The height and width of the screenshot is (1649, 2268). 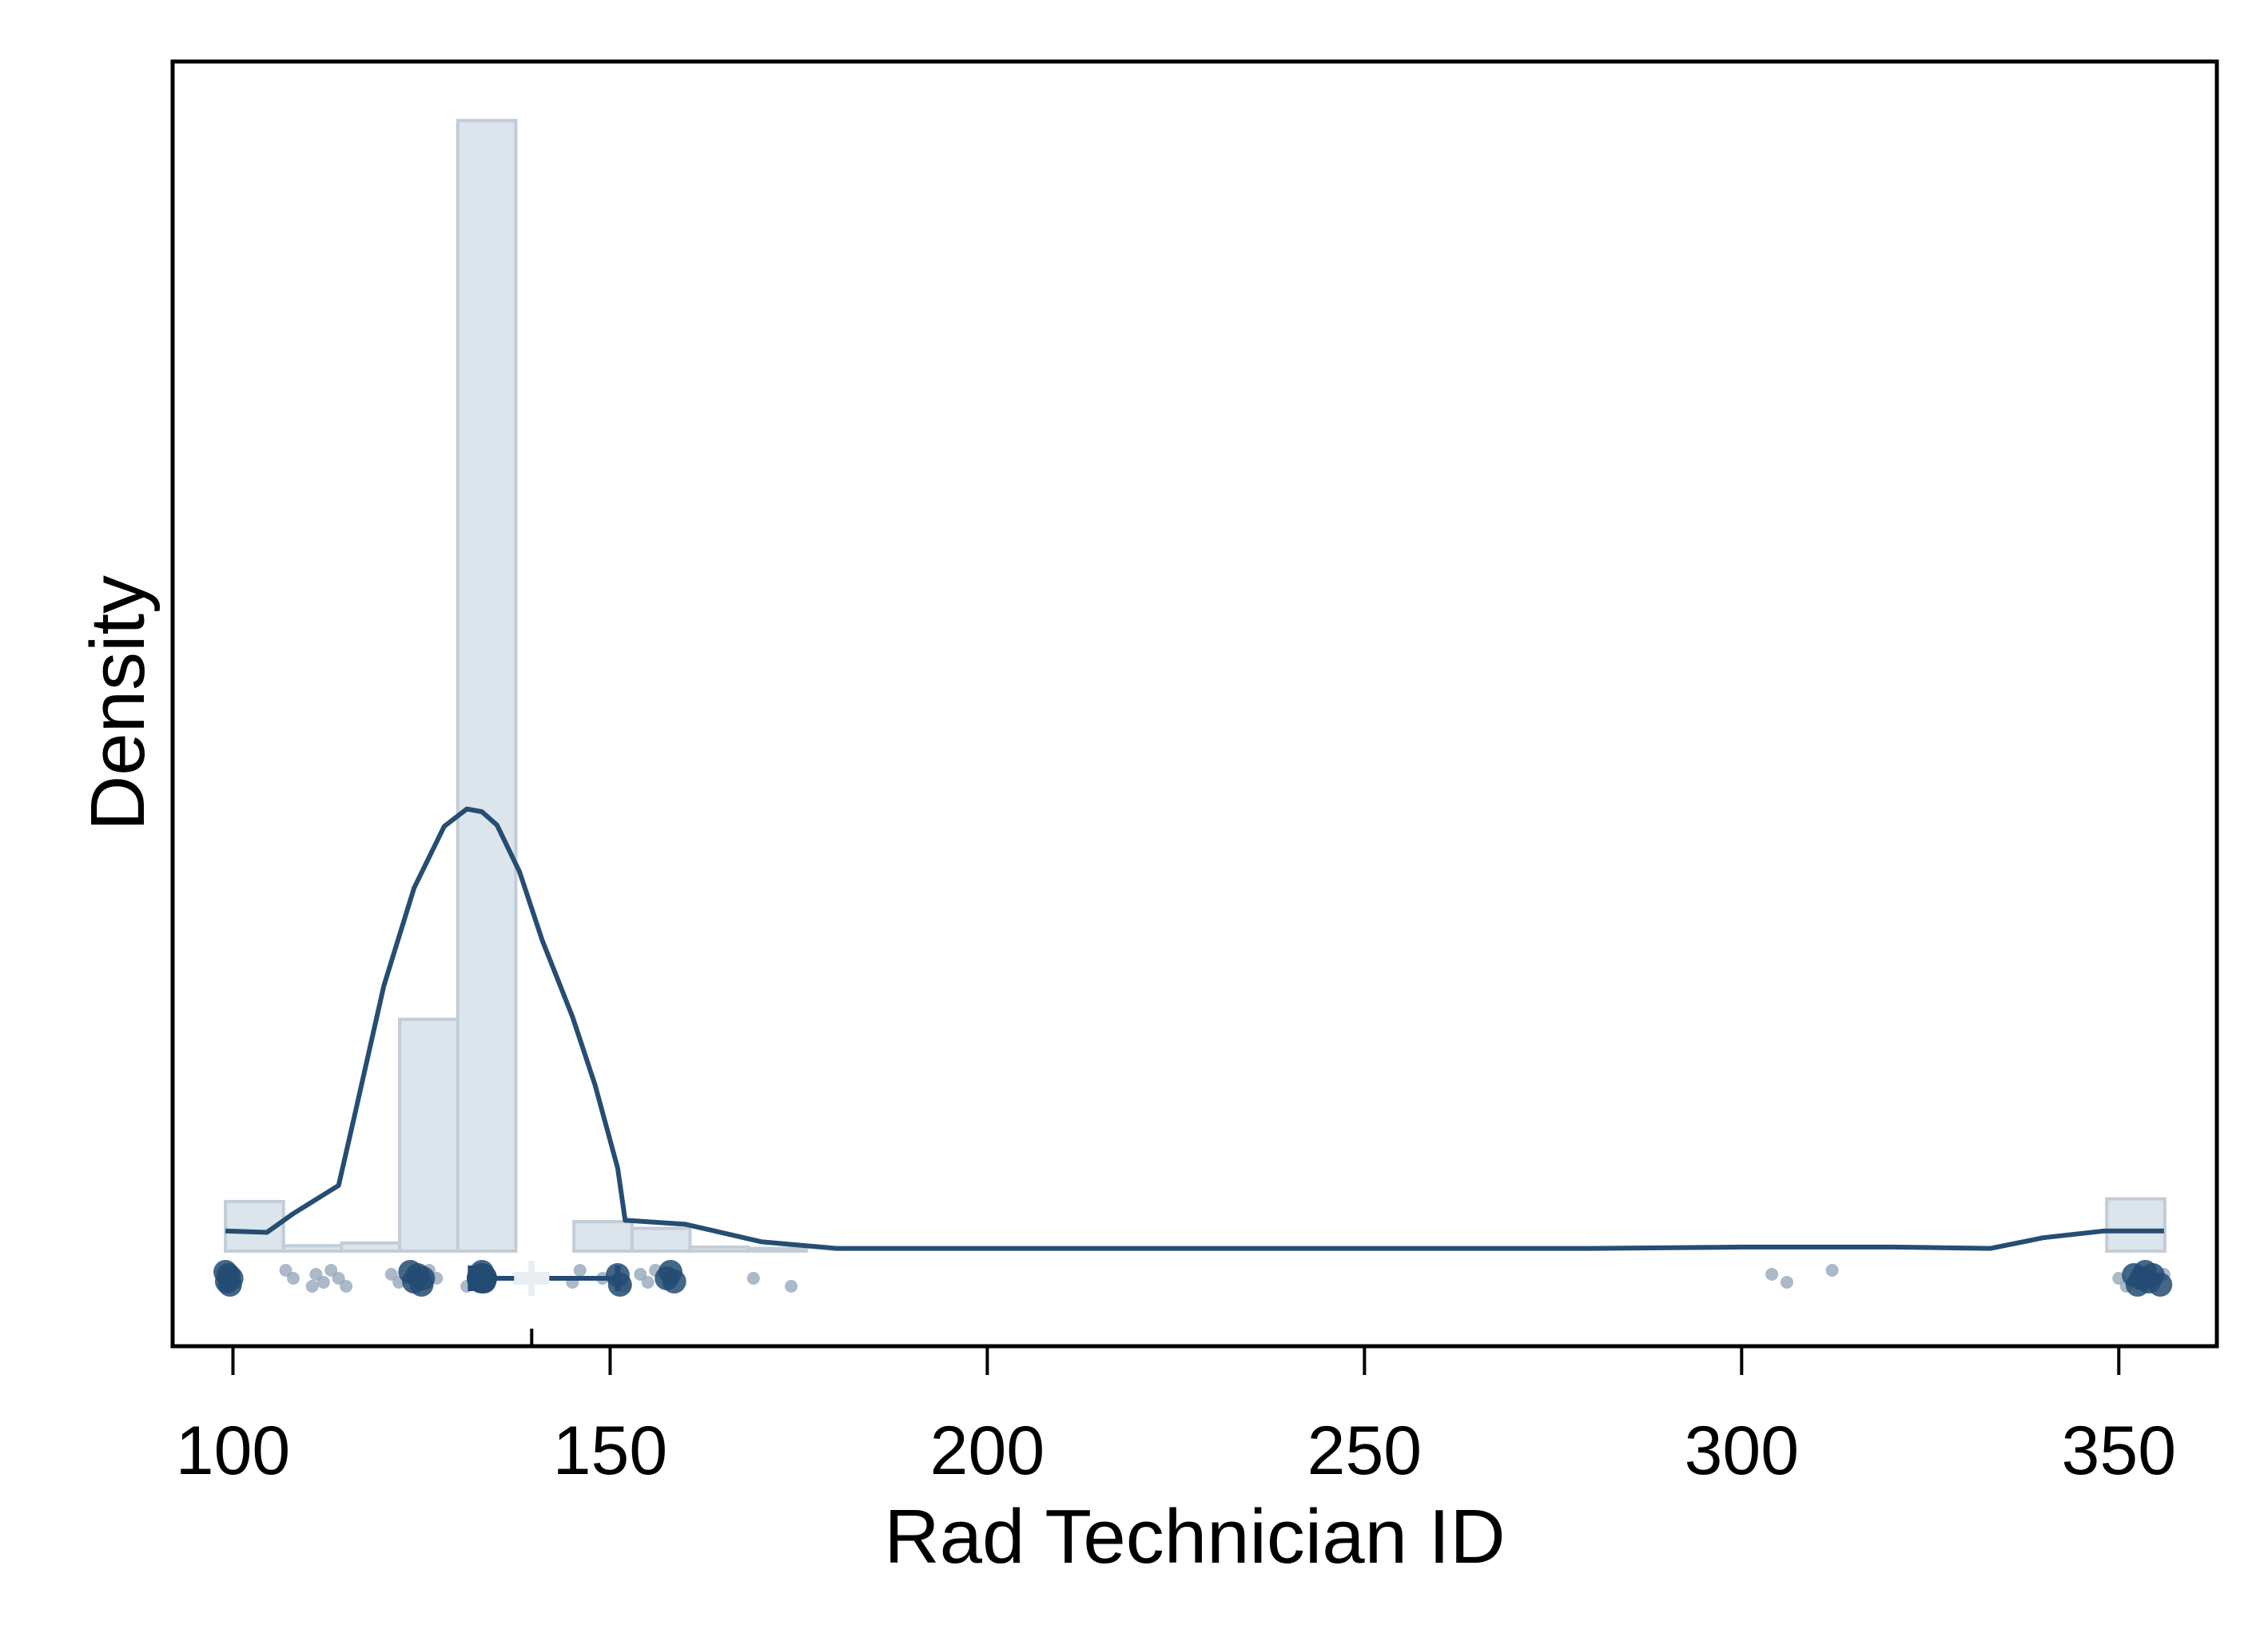 I want to click on x-axis-label: Rad Technician ID, so click(x=1194, y=1536).